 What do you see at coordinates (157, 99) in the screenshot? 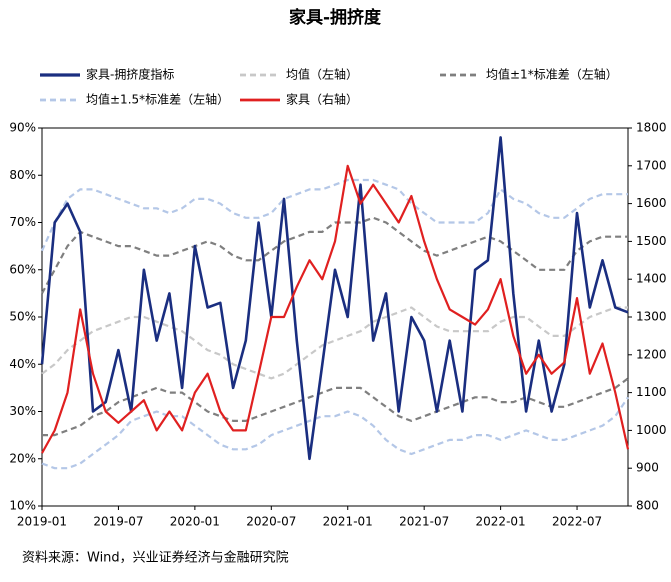
I see `legend-label: 均值±1.5*标准差（左轴）` at bounding box center [157, 99].